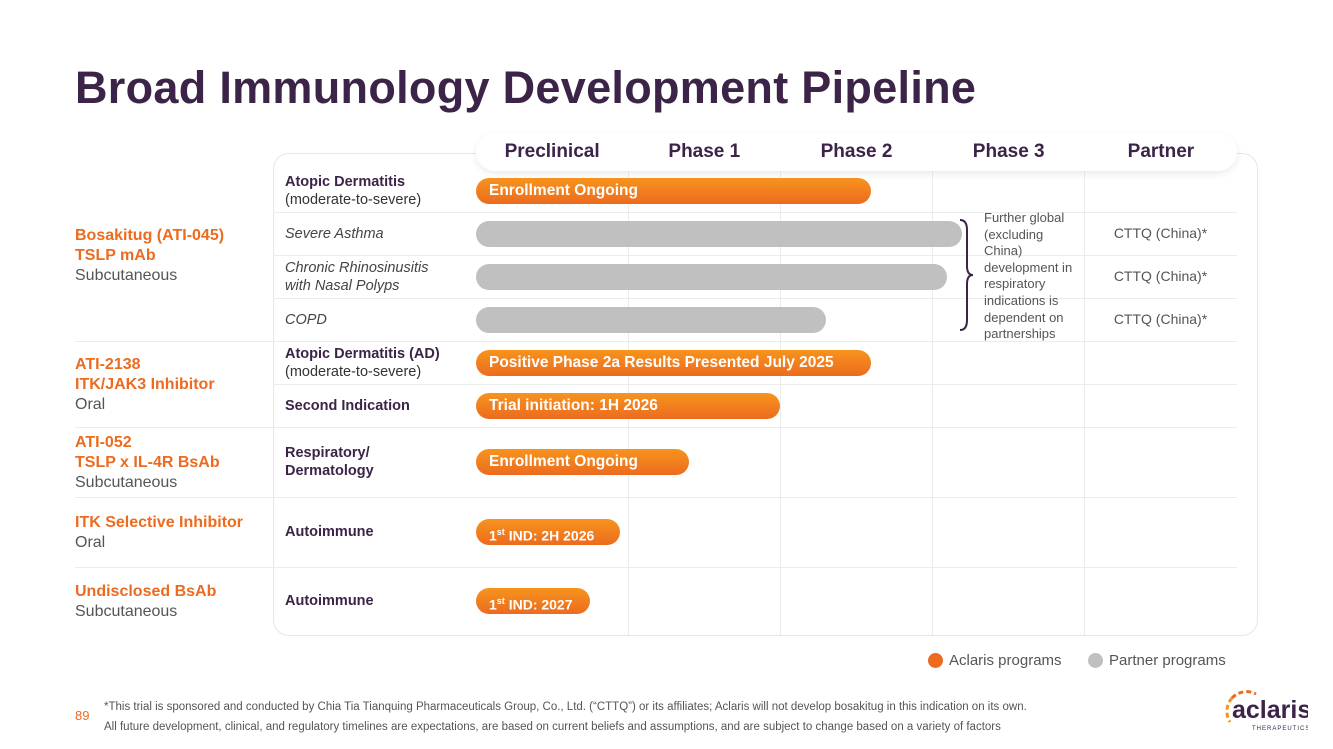  What do you see at coordinates (329, 462) in the screenshot?
I see `indication-label: Respiratory/Dermatology` at bounding box center [329, 462].